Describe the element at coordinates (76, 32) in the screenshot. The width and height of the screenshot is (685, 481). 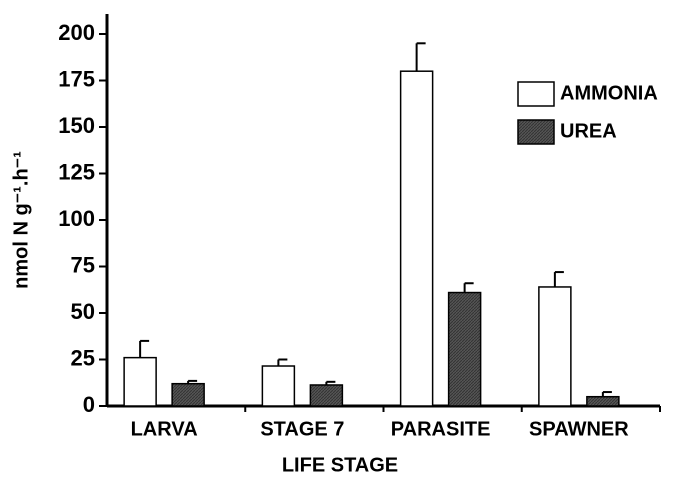
I see `y-tick-label: 200` at that location.